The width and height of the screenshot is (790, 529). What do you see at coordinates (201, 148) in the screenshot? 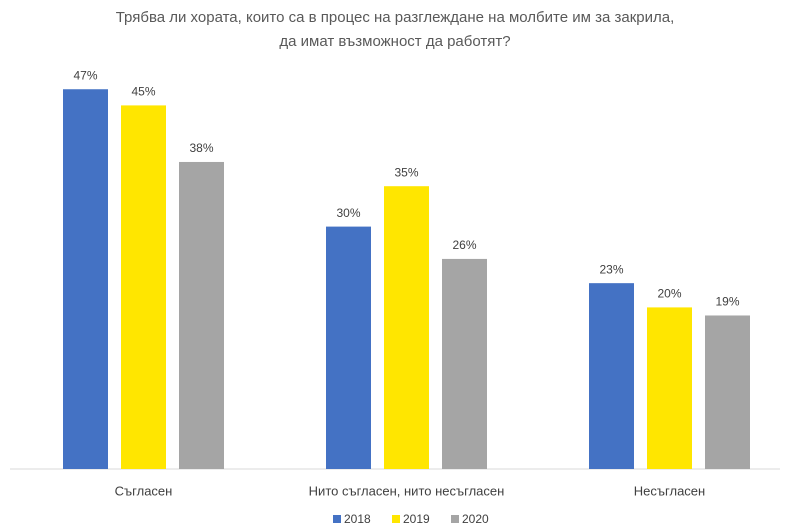
I see `data-label: 38%` at bounding box center [201, 148].